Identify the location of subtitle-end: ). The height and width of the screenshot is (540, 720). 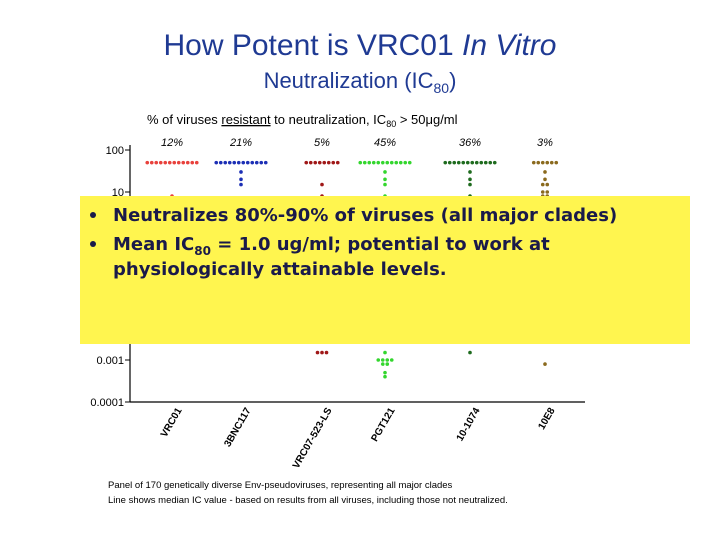
(452, 80).